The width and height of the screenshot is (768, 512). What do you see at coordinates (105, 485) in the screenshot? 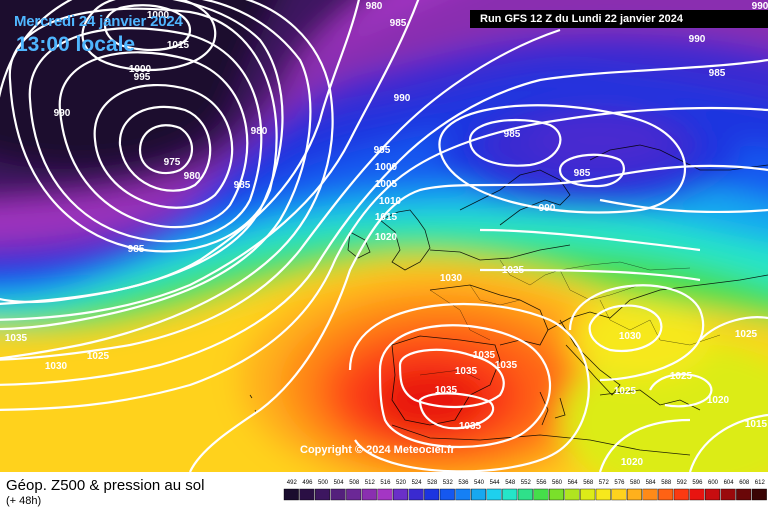
I see `product-title: Géop. Z500 & pression au sol` at bounding box center [105, 485].